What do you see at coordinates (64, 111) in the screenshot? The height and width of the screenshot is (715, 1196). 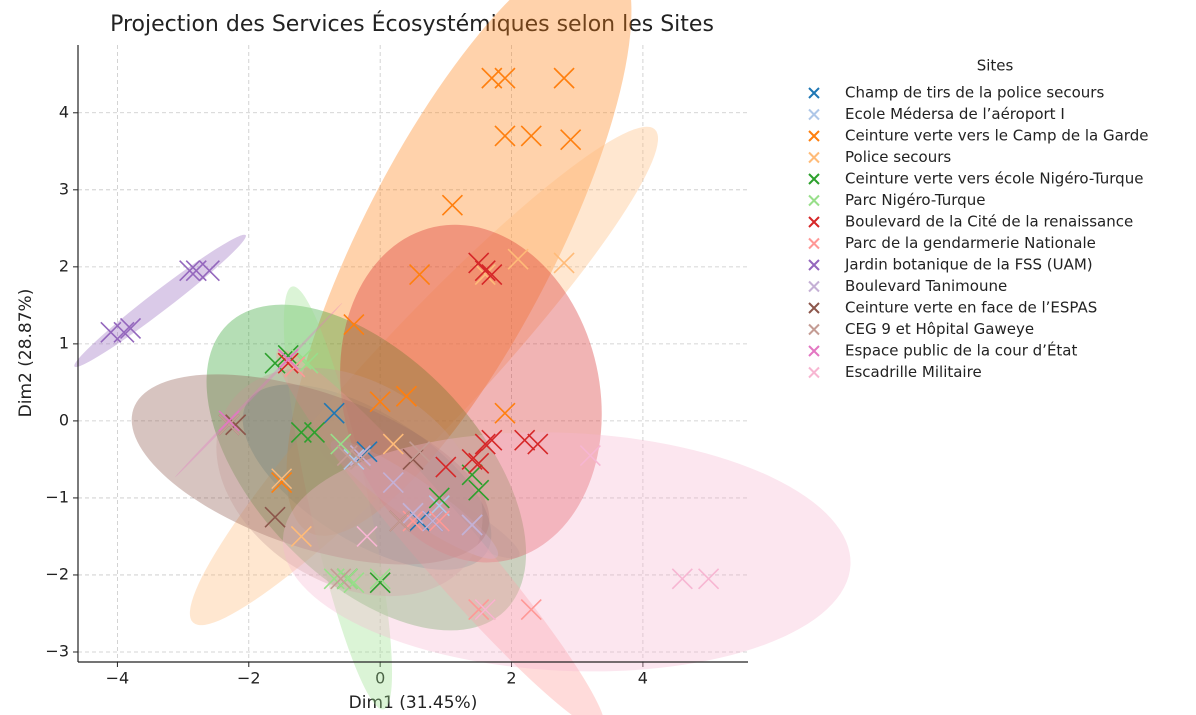 I see `y-tick-label: 4` at bounding box center [64, 111].